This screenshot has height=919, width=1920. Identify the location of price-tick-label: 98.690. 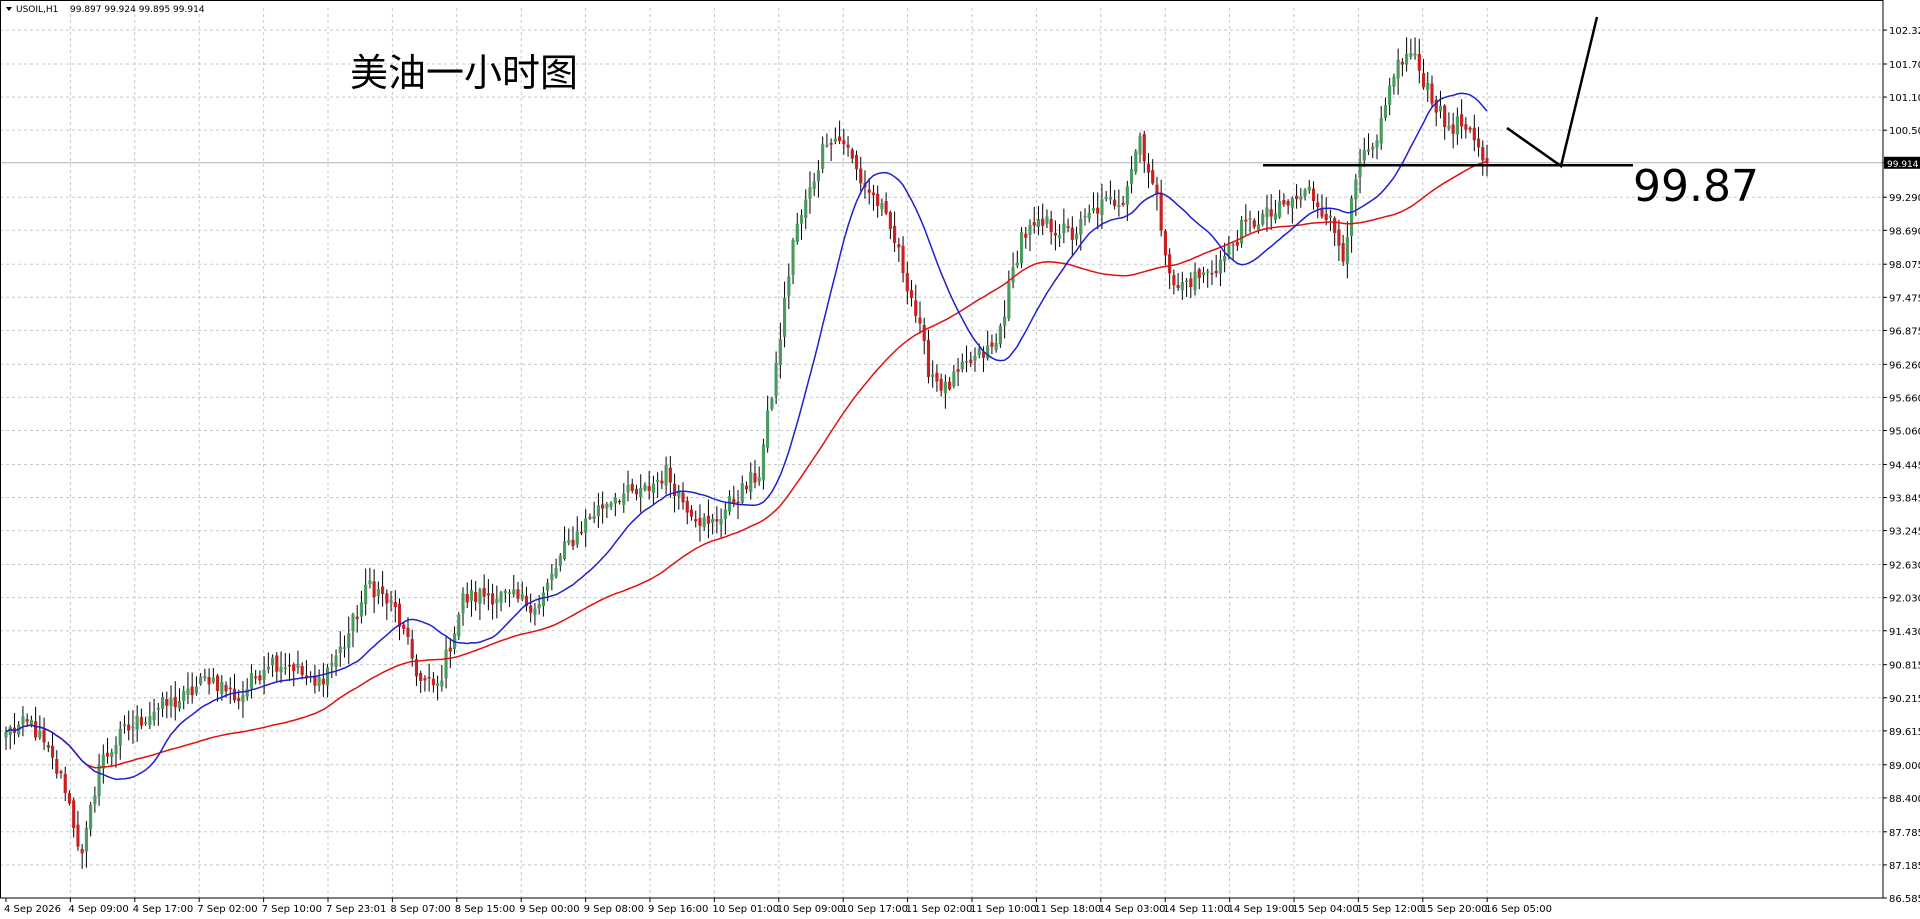
(1904, 231).